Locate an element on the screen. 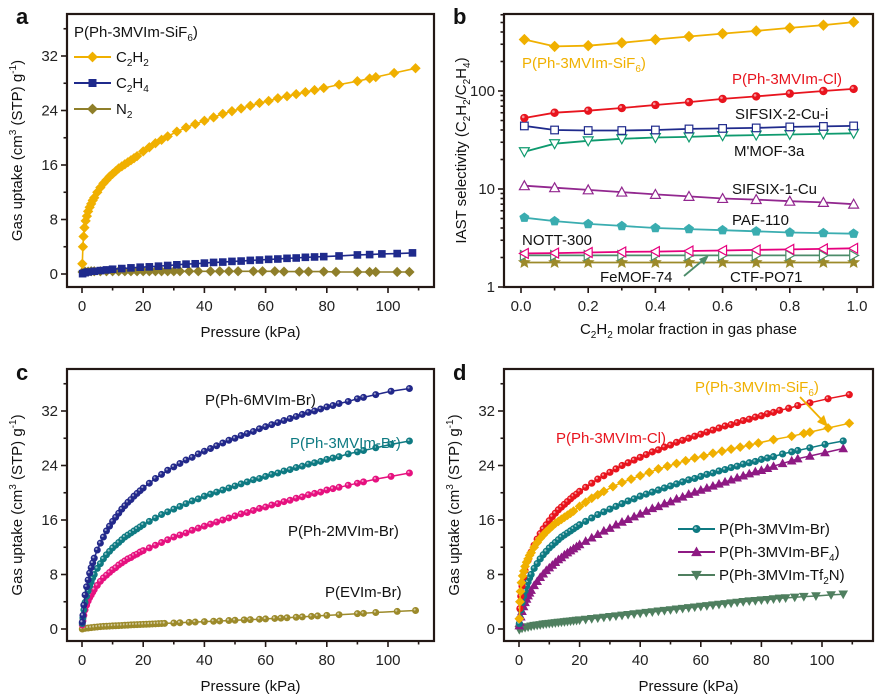  series-annotation: NOTT-300 is located at coordinates (557, 240).